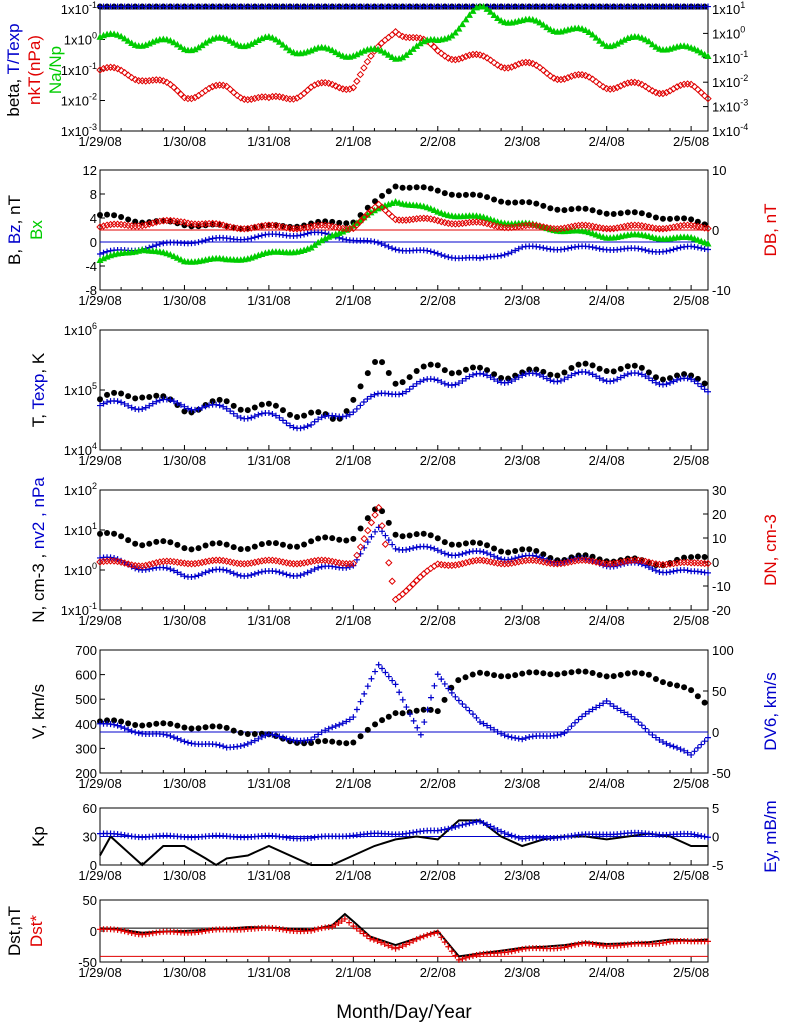 This screenshot has height=1024, width=791. I want to click on x-tick-label: 2/3/08, so click(522, 141).